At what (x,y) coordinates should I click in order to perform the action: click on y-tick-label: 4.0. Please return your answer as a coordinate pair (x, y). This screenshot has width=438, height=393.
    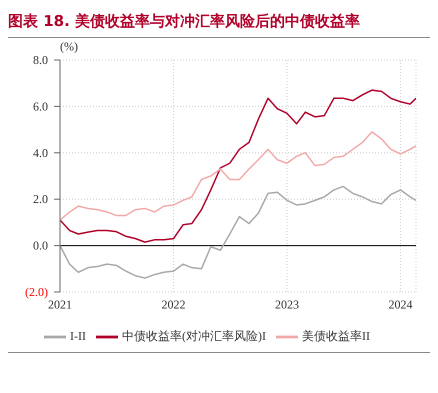
    Looking at the image, I should click on (40, 153).